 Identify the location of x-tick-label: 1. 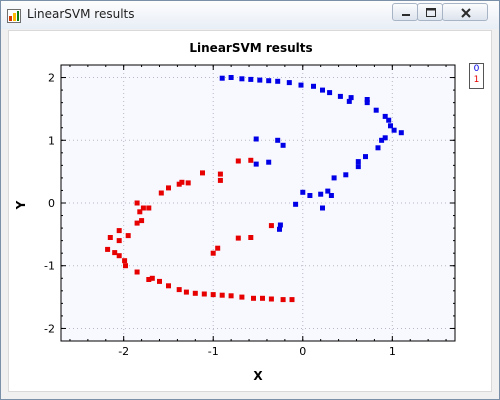
(392, 351).